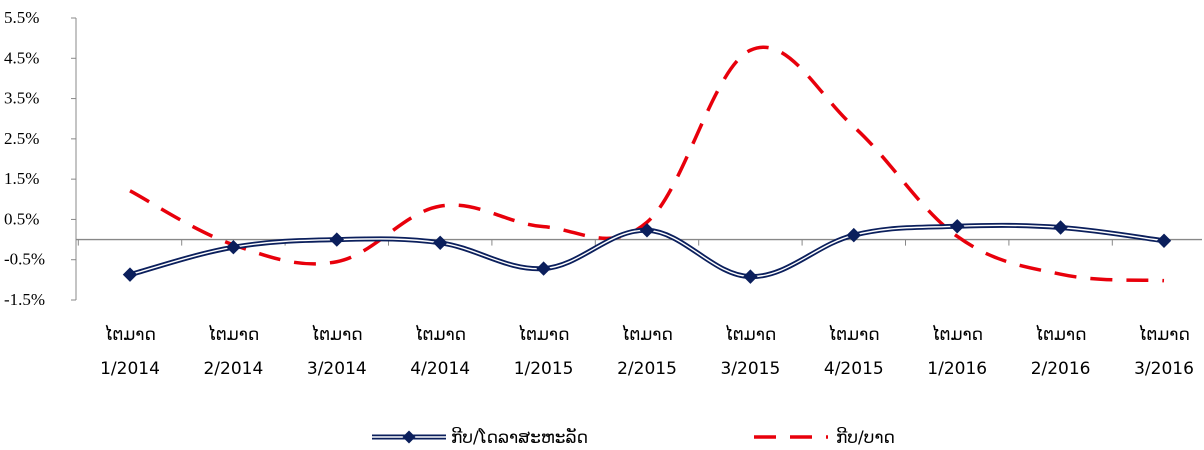  What do you see at coordinates (21, 17) in the screenshot?
I see `y-tick-label: 5.5%` at bounding box center [21, 17].